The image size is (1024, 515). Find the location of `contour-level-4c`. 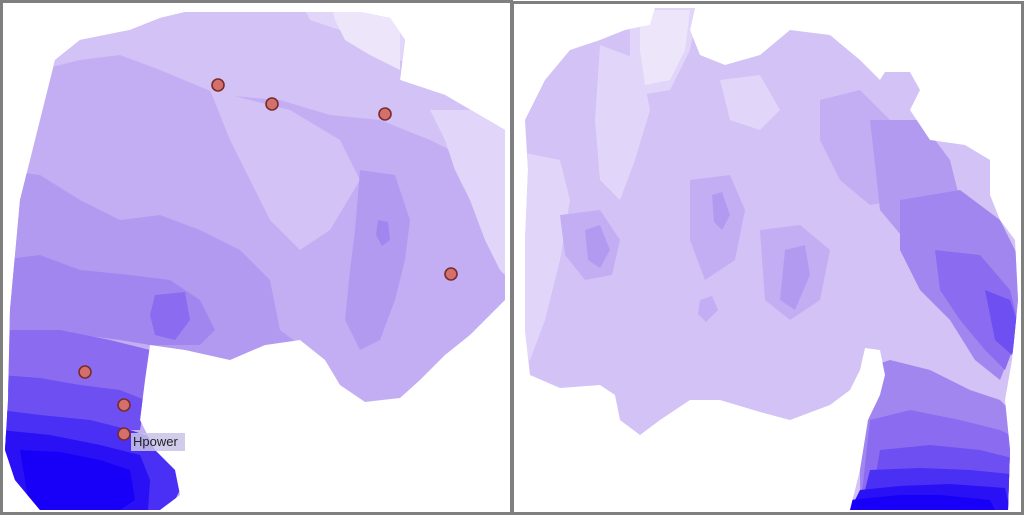

contour-level-4c is located at coordinates (795, 277).